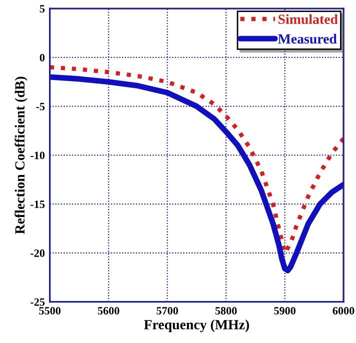  I want to click on x-tick-label: 5900, so click(285, 311).